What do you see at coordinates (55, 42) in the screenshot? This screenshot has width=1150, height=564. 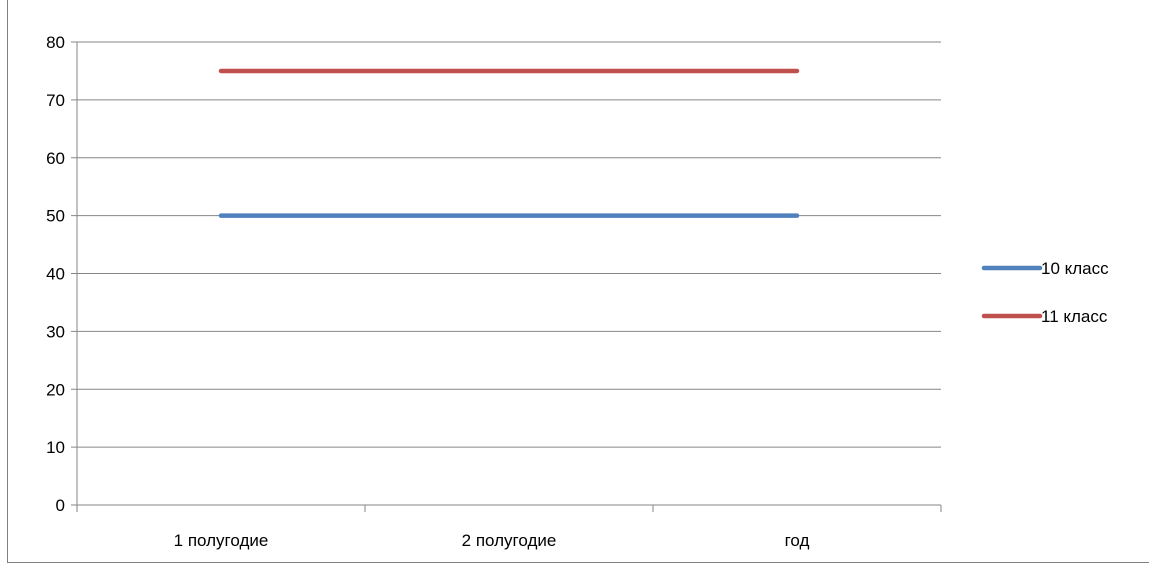 I see `y-tick-label: 80` at bounding box center [55, 42].